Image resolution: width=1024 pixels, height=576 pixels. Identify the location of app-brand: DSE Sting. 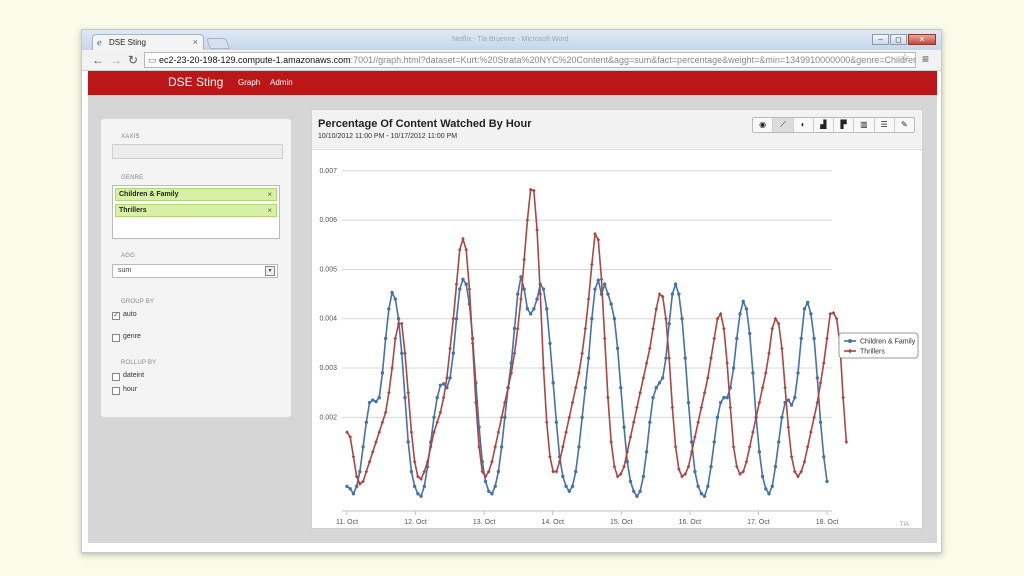
(196, 82).